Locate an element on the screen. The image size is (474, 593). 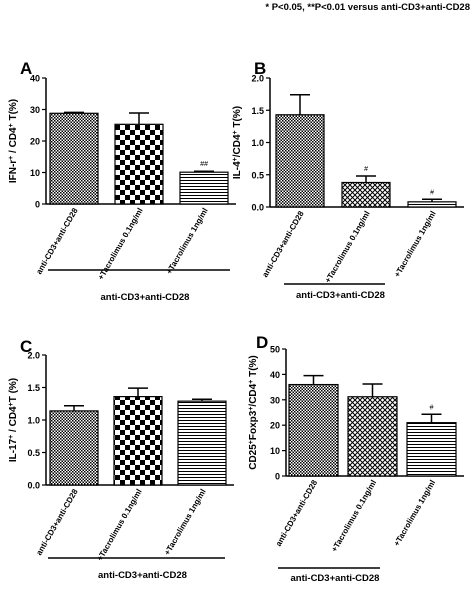
panel-label: A is located at coordinates (26, 68).